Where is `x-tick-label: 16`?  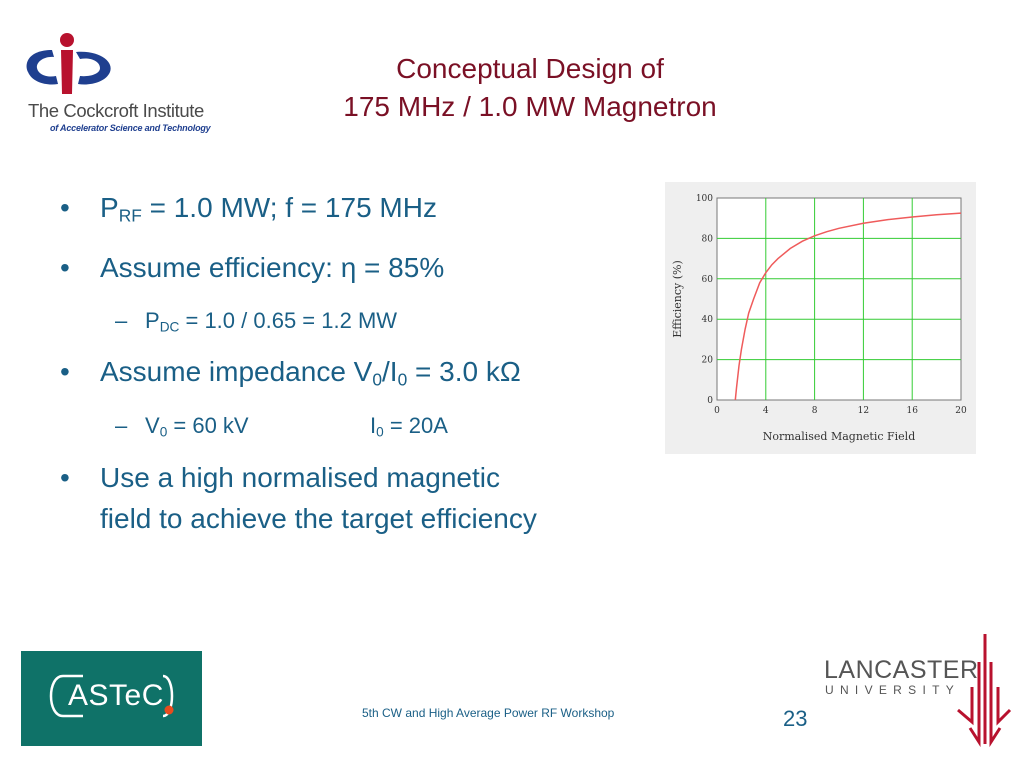
x-tick-label: 16 is located at coordinates (912, 411).